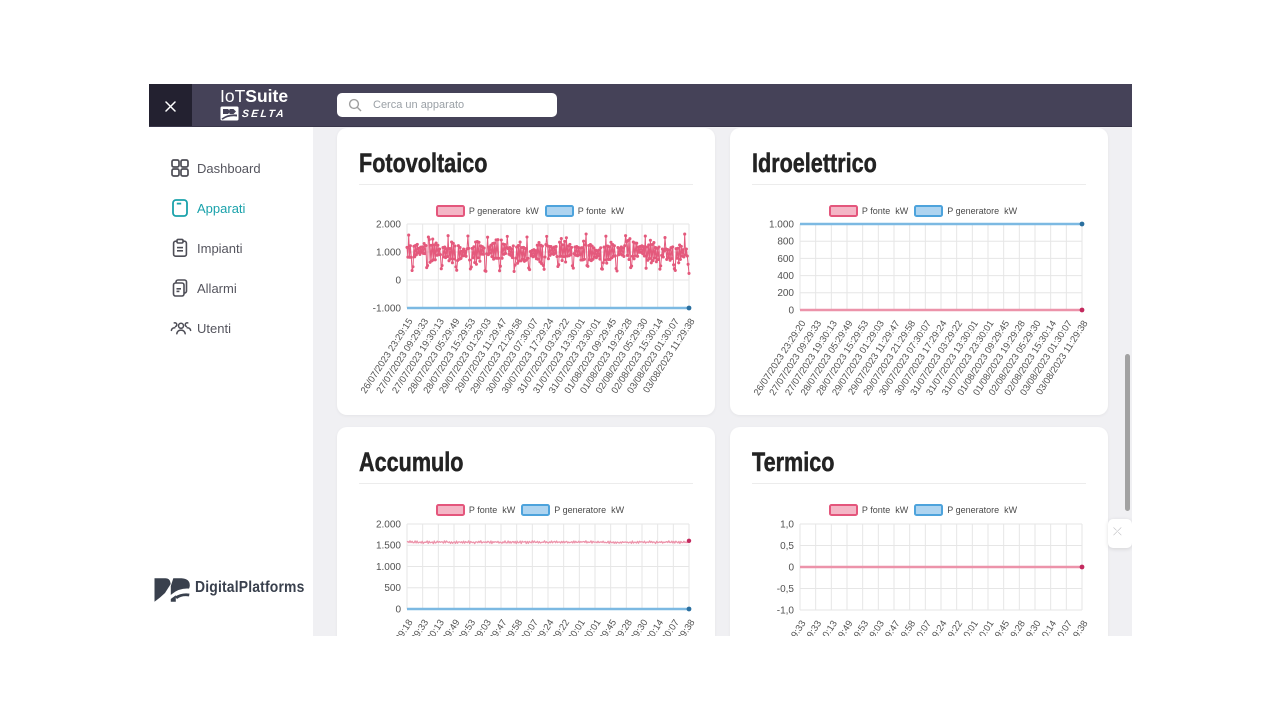  What do you see at coordinates (787, 546) in the screenshot?
I see `svg-text: 0,5` at bounding box center [787, 546].